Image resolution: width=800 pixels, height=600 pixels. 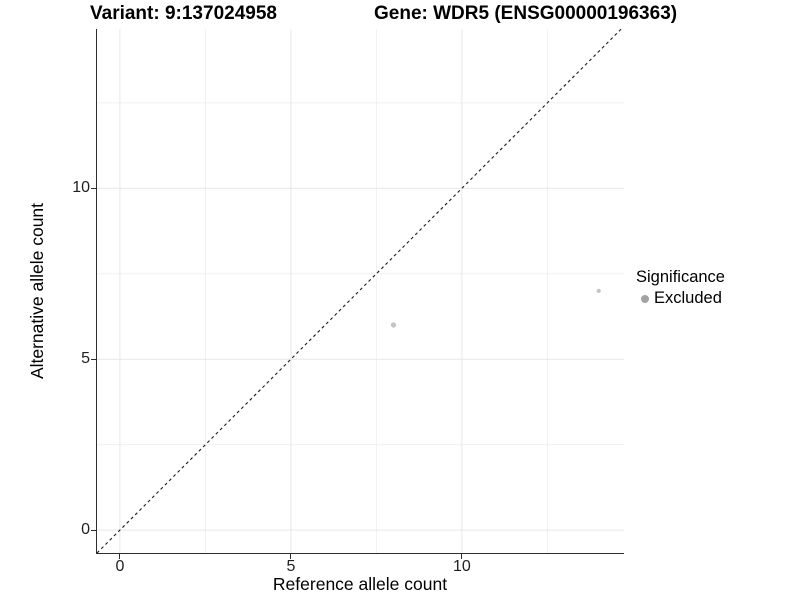 What do you see at coordinates (461, 566) in the screenshot?
I see `x-axis-tick-label: 10` at bounding box center [461, 566].